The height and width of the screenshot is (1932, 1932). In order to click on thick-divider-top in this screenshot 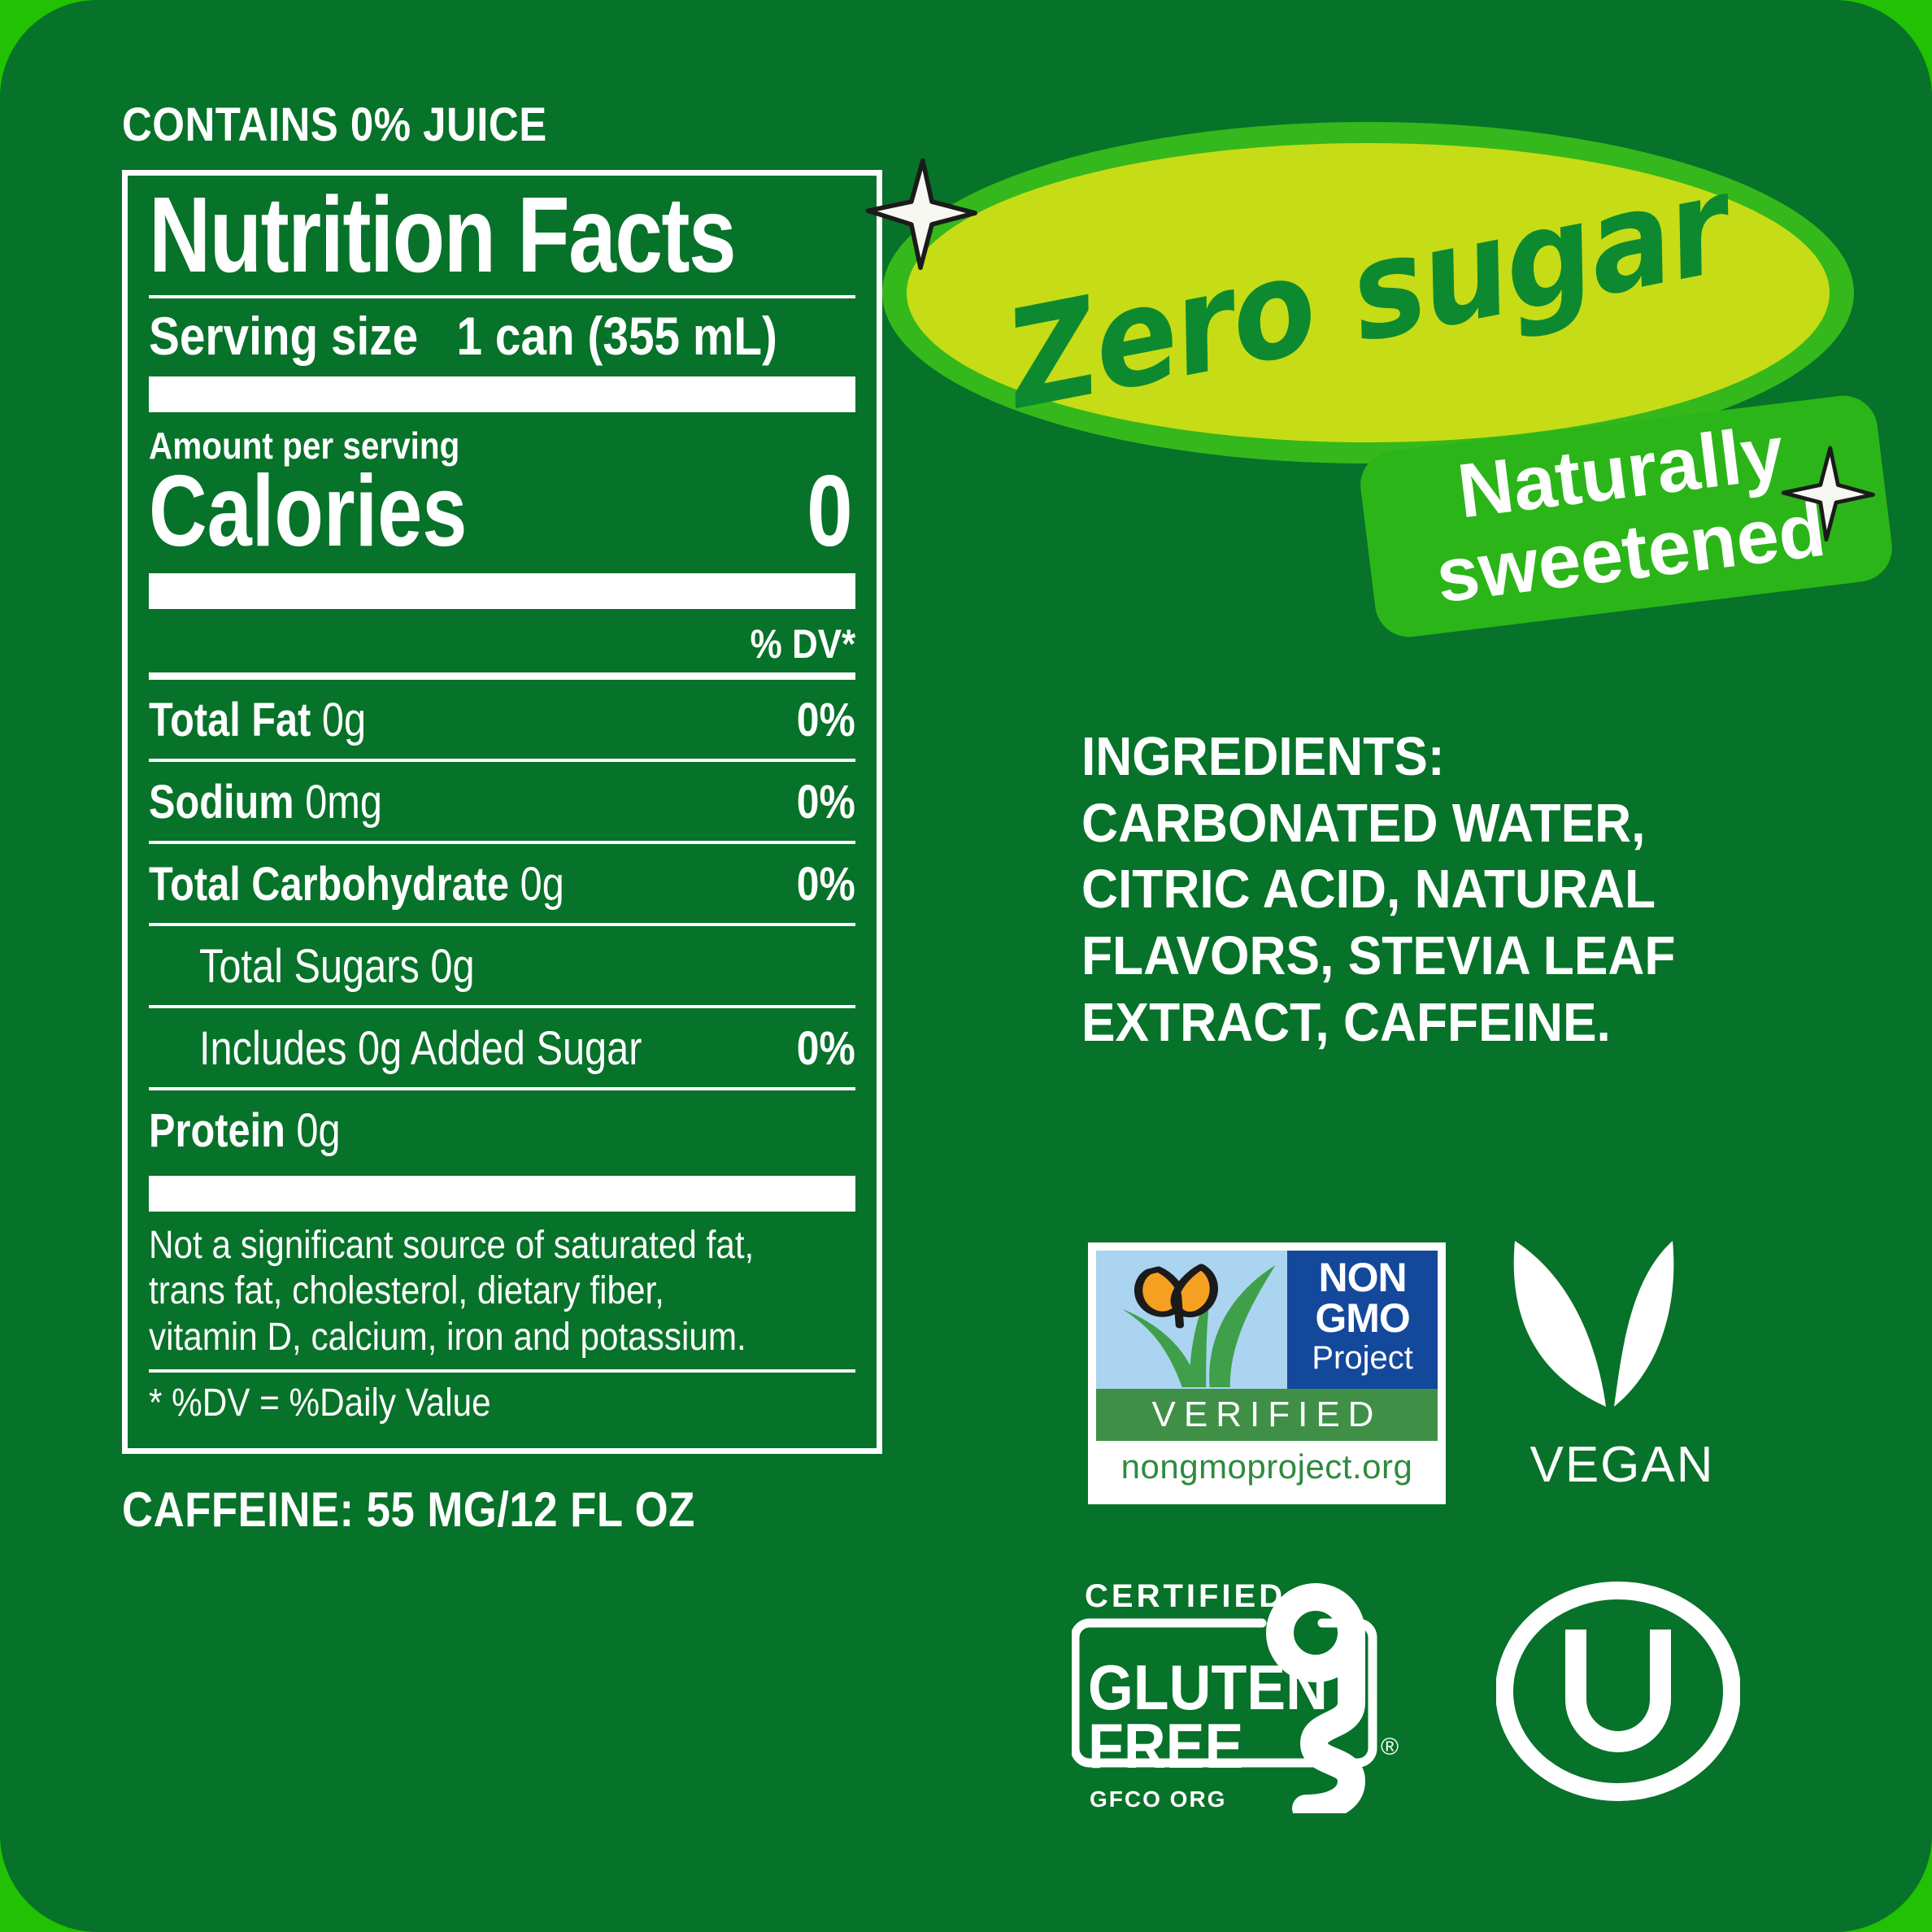, I will do `click(502, 394)`.